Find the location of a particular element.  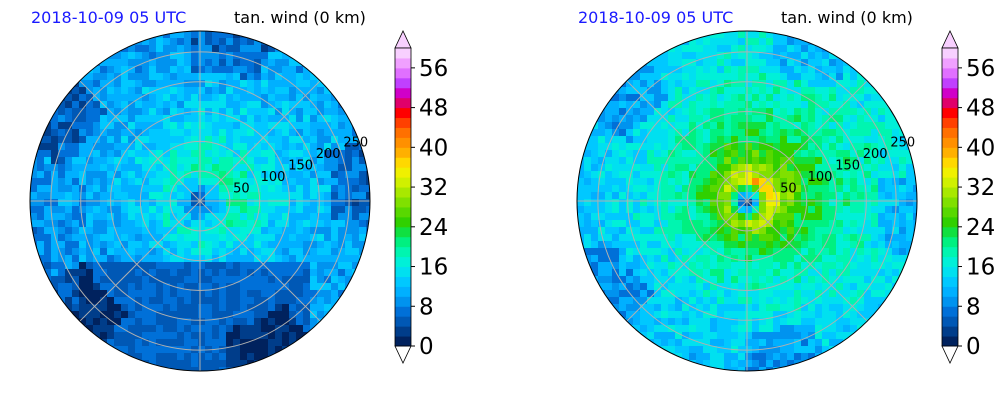

colorbar-segment is located at coordinates (950, 202).